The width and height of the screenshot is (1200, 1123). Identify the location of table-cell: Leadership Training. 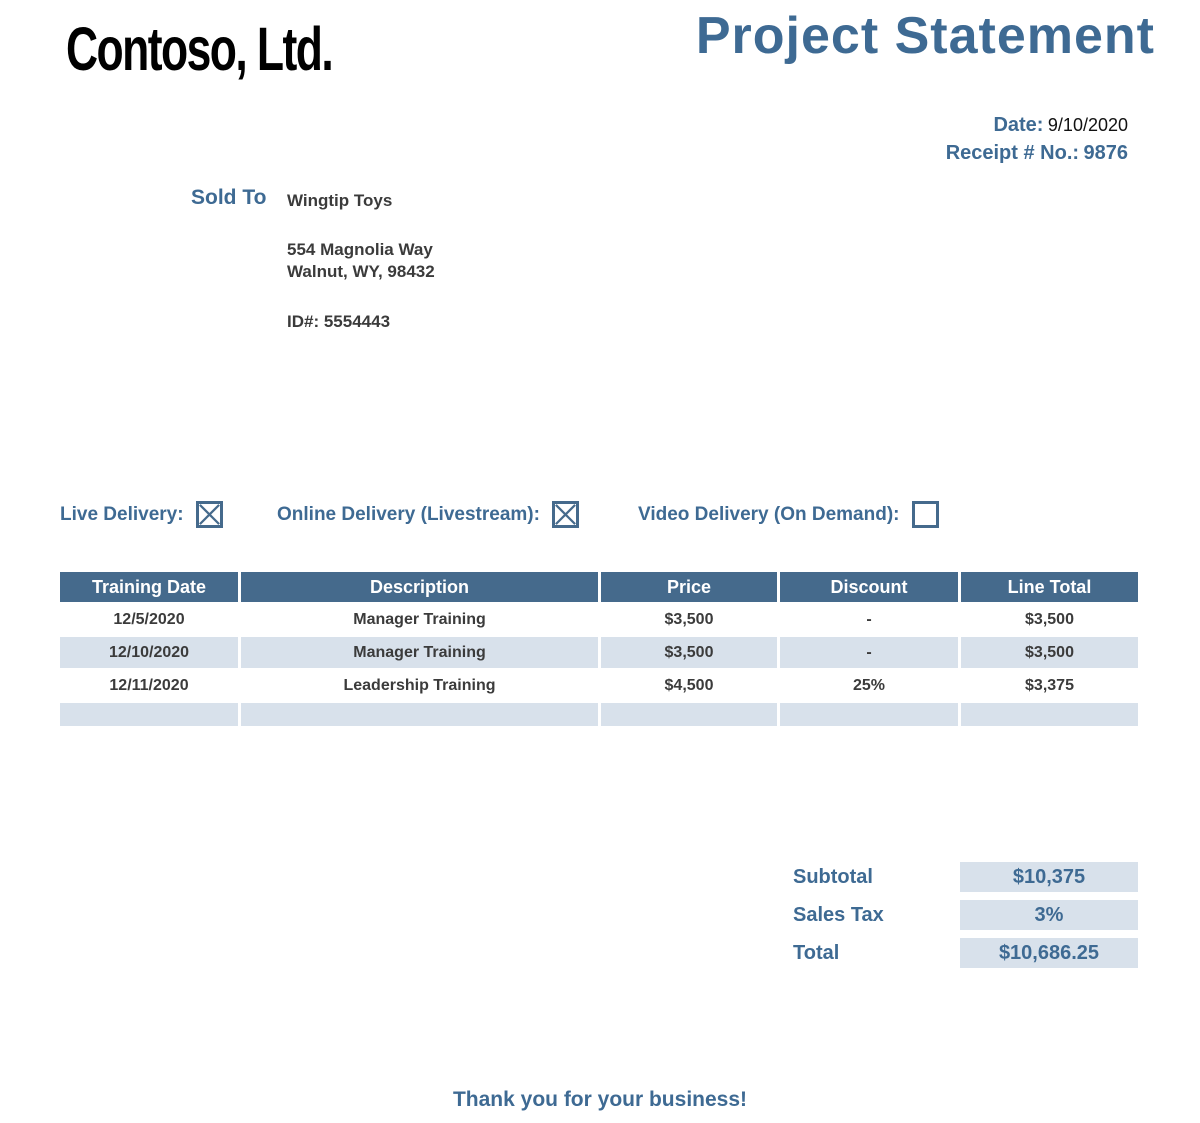
(419, 685).